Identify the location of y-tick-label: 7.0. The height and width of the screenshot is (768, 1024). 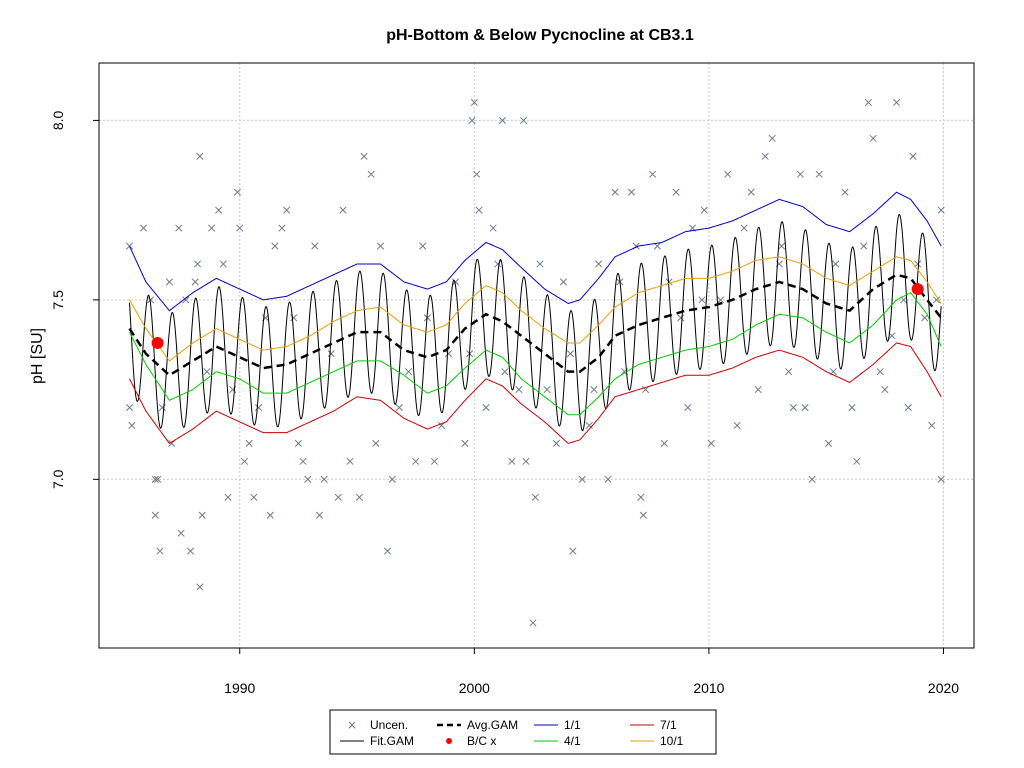
(58, 479).